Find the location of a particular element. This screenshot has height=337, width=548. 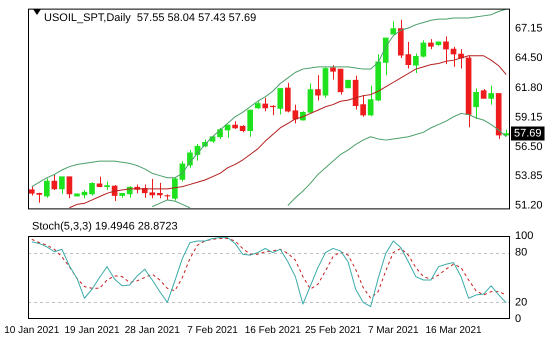

y-tick-label: 0 is located at coordinates (518, 319).